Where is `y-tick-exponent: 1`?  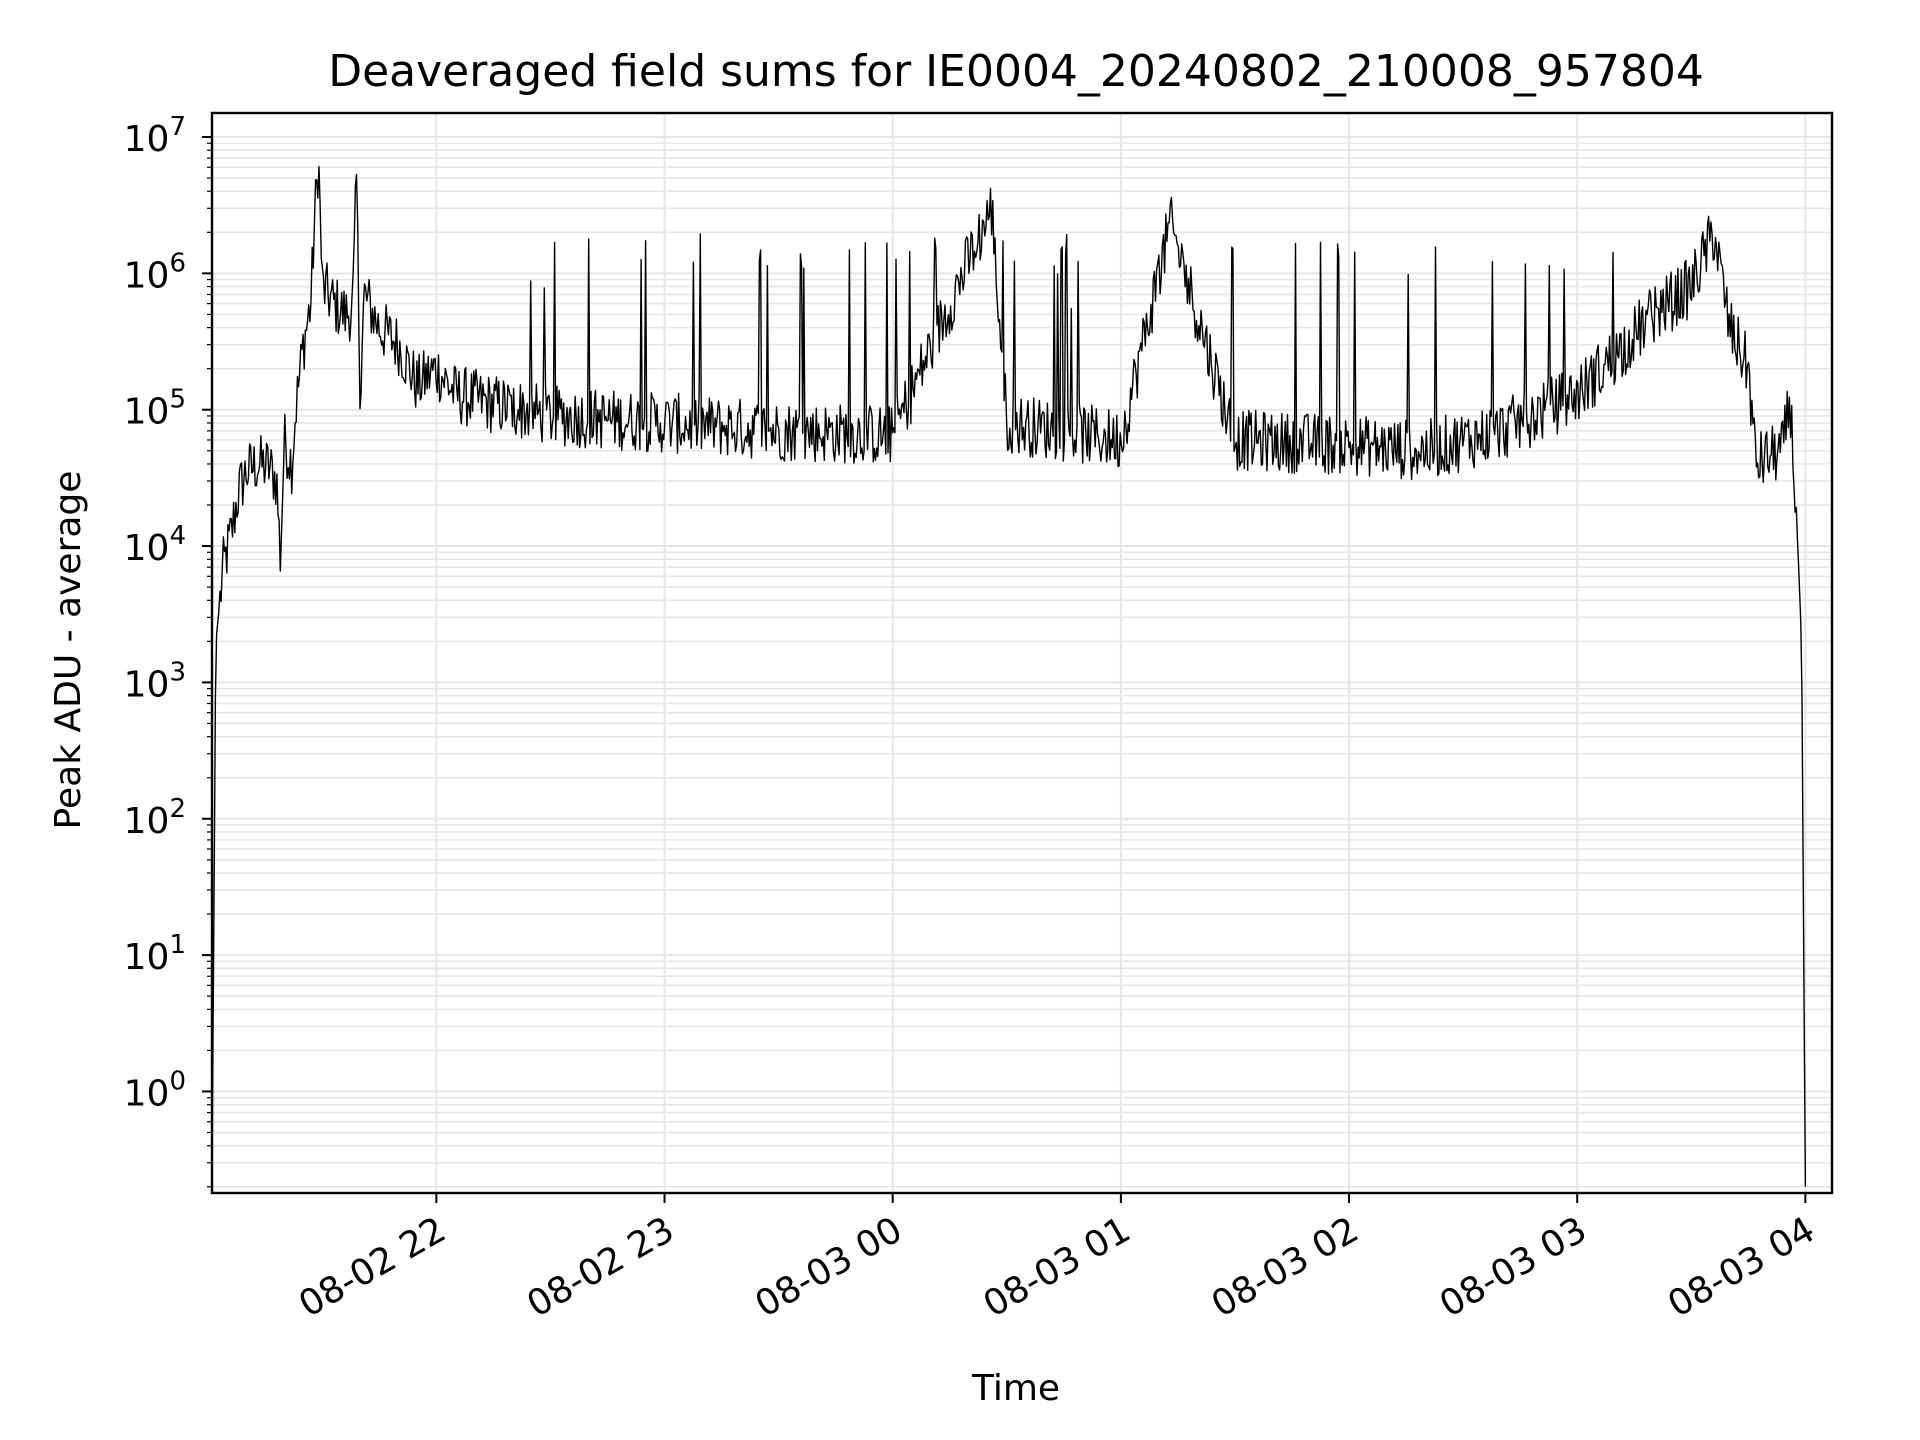 y-tick-exponent: 1 is located at coordinates (177, 945).